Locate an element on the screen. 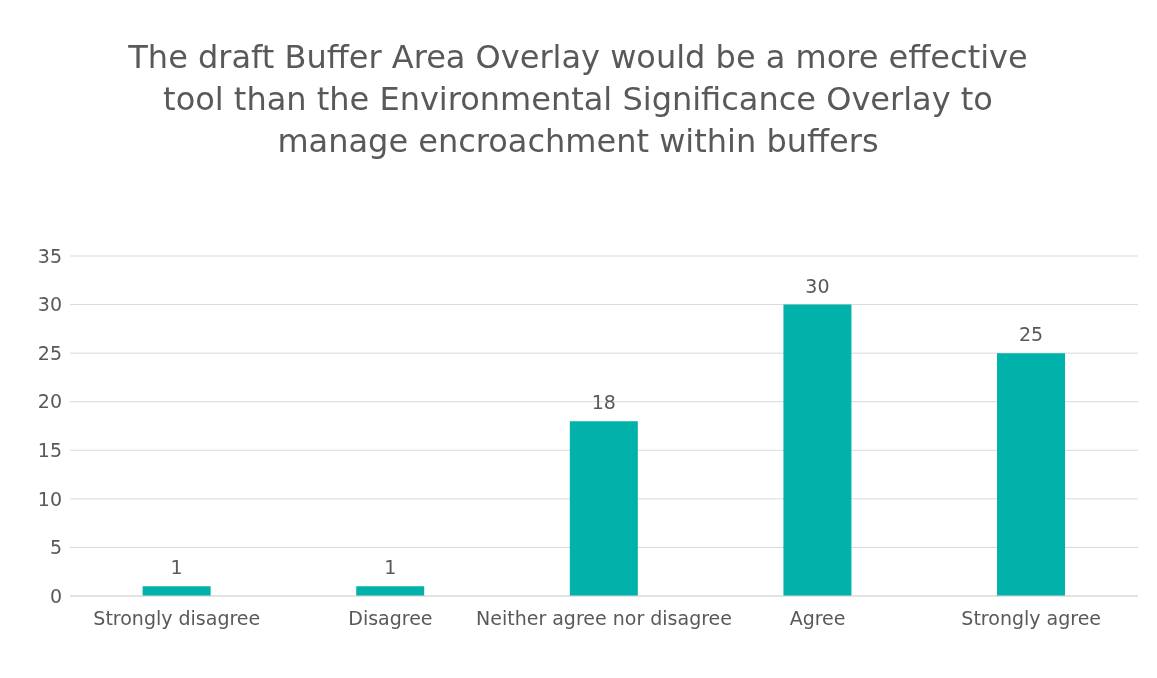  x-tick-label: Disagree is located at coordinates (390, 618).